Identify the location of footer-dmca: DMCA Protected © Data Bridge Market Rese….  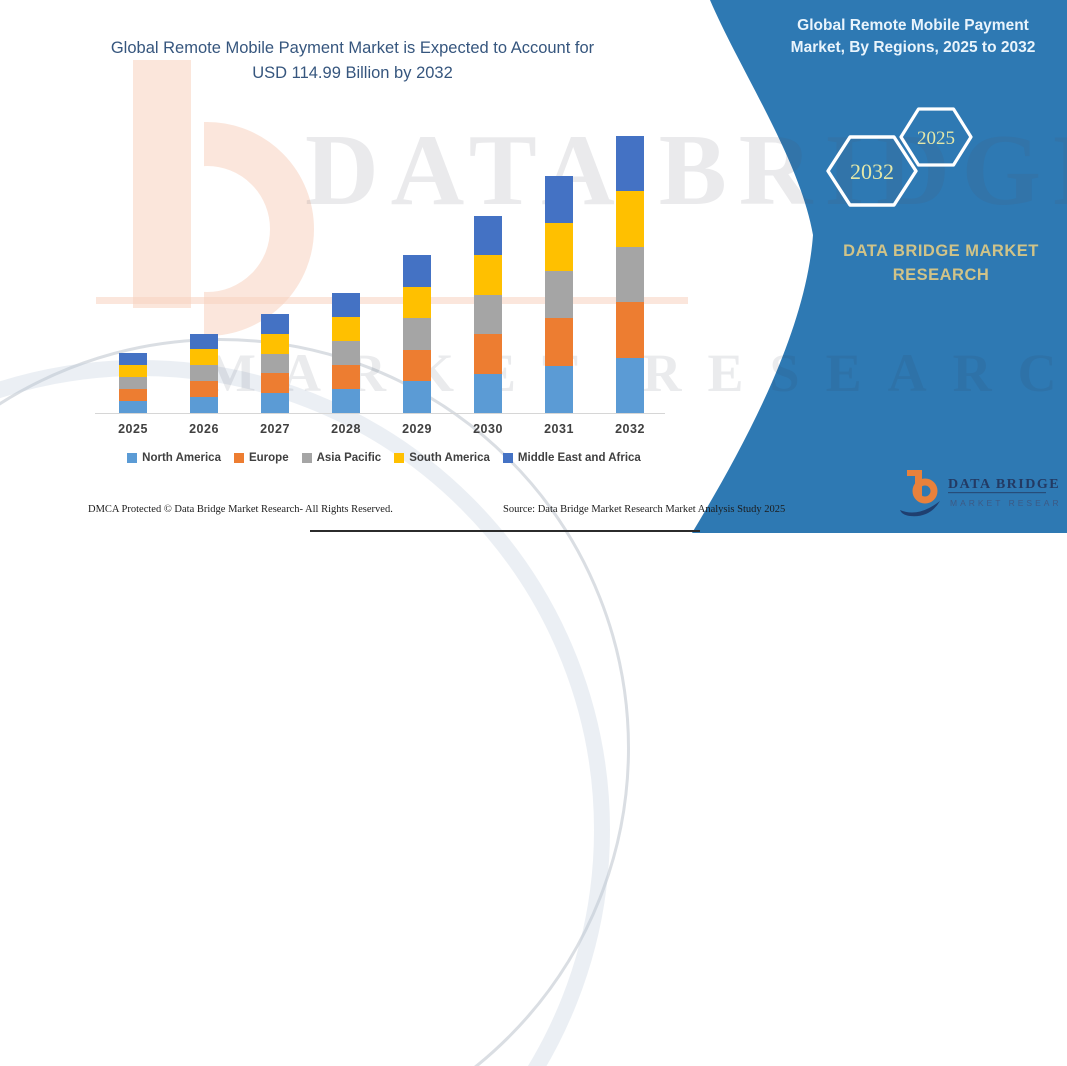
(240, 509).